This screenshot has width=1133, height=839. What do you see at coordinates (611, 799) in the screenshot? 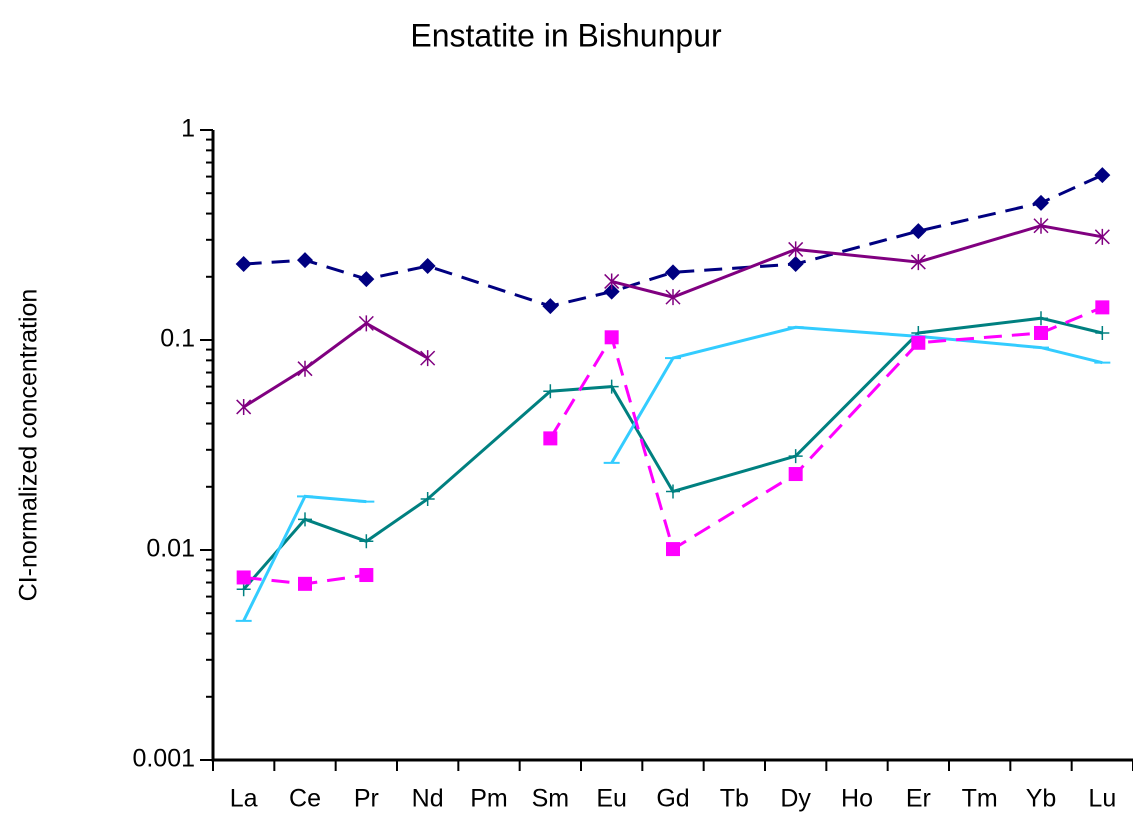
I see `x-tick-label: Eu` at bounding box center [611, 799].